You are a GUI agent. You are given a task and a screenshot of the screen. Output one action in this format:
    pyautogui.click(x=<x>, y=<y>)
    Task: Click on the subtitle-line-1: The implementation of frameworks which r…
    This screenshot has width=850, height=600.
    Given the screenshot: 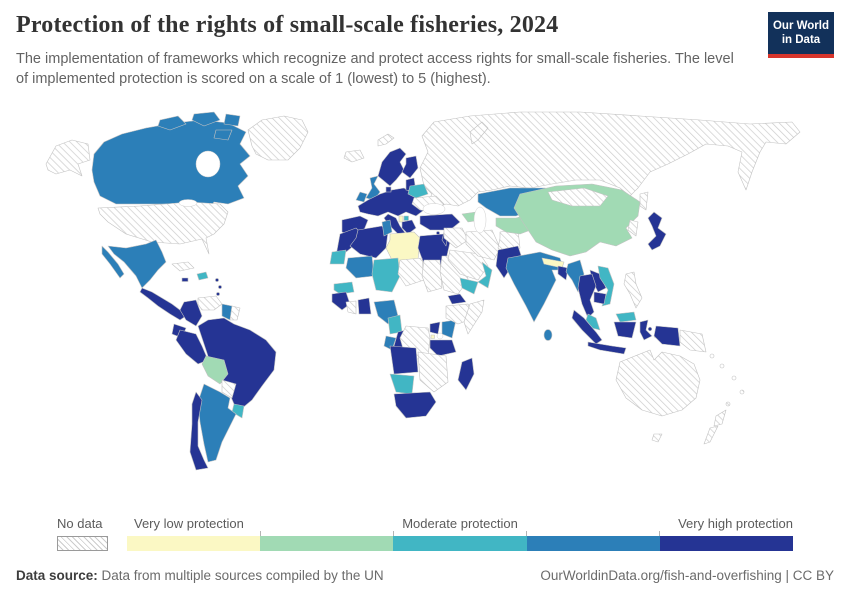 What is the action you would take?
    pyautogui.click(x=375, y=59)
    